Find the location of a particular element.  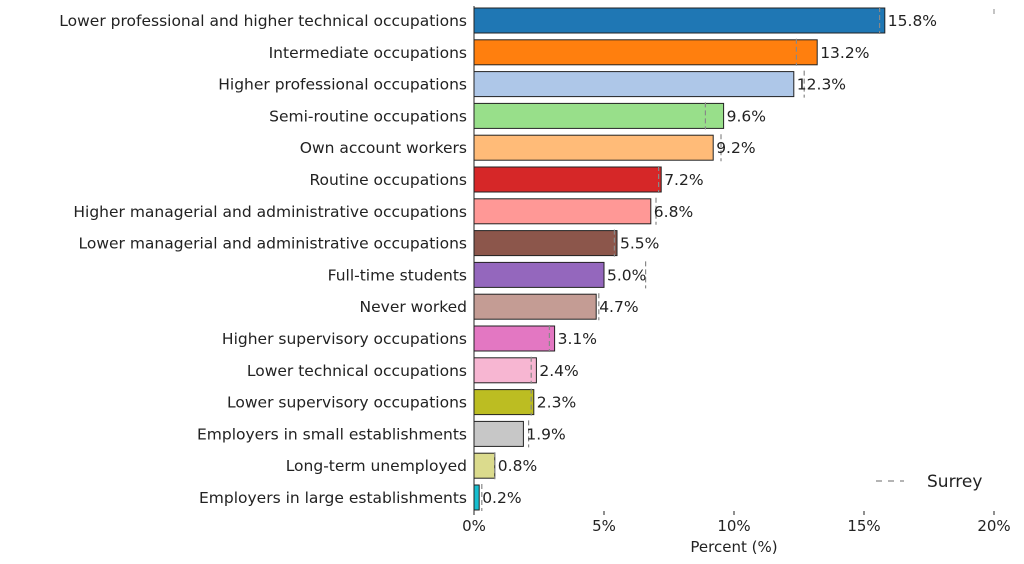

value-label: 2.4% is located at coordinates (558, 371).